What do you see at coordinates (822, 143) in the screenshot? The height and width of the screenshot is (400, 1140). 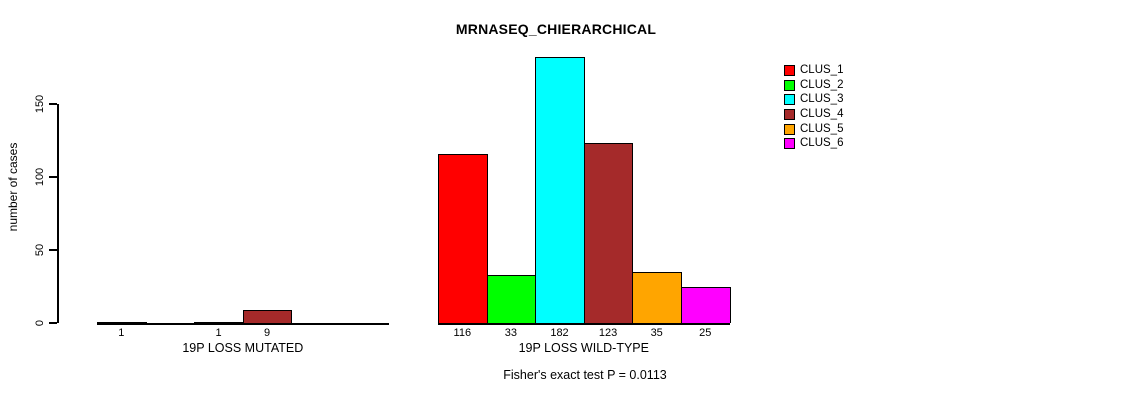 I see `legend-item-label: CLUS_6` at bounding box center [822, 143].